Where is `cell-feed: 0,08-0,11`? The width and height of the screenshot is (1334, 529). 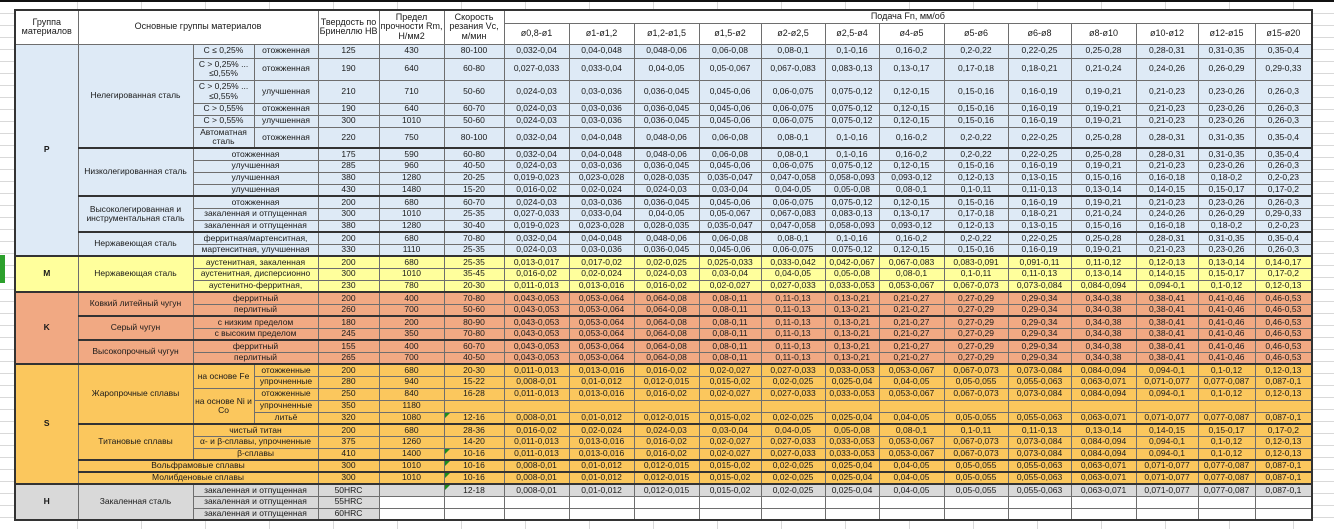 cell-feed: 0,08-0,11 is located at coordinates (730, 346).